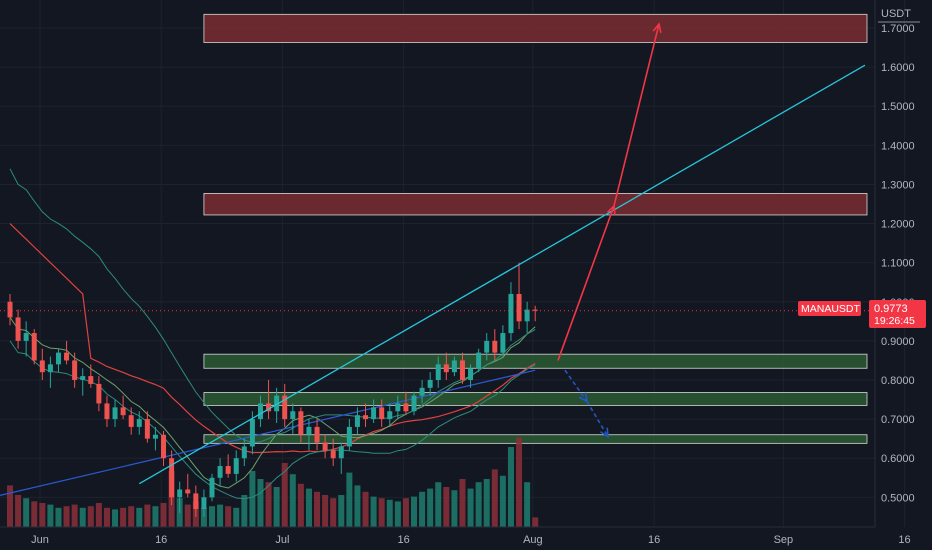 This screenshot has width=932, height=550. Describe the element at coordinates (891, 309) in the screenshot. I see `last-price-label: 0.9773` at that location.